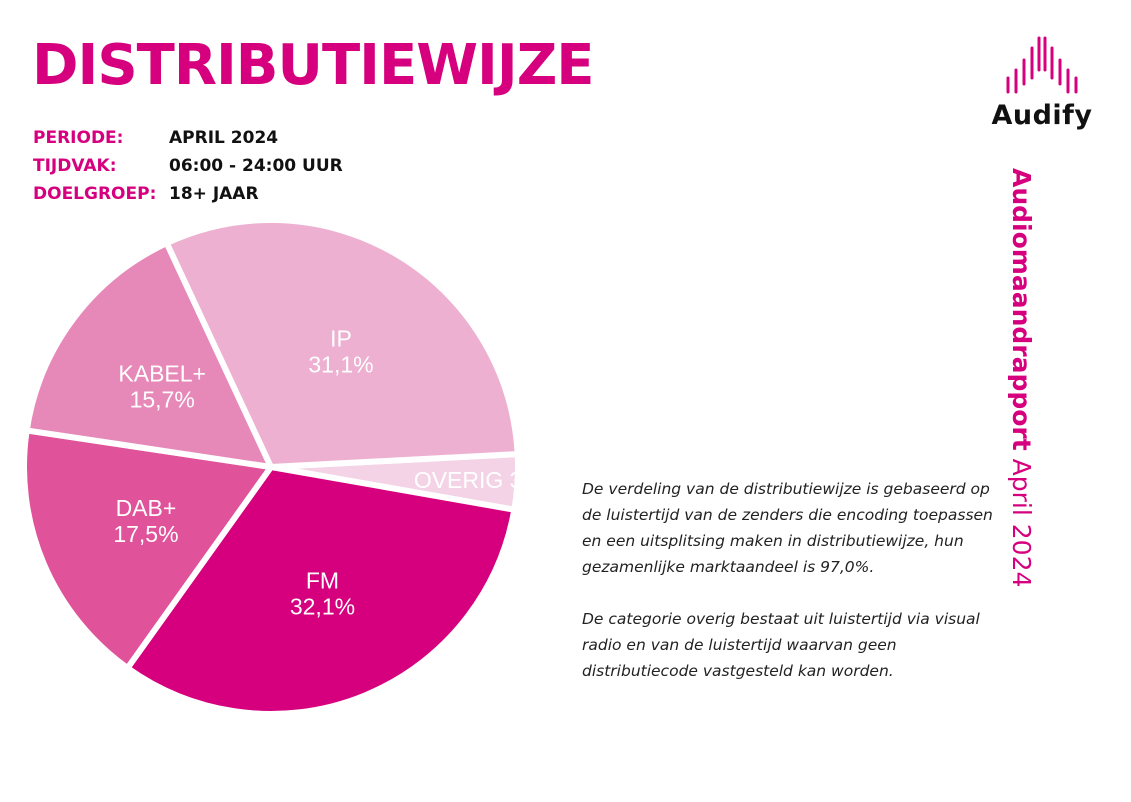 This screenshot has height=802, width=1131. What do you see at coordinates (1042, 65) in the screenshot?
I see `audify-logo-icon` at bounding box center [1042, 65].